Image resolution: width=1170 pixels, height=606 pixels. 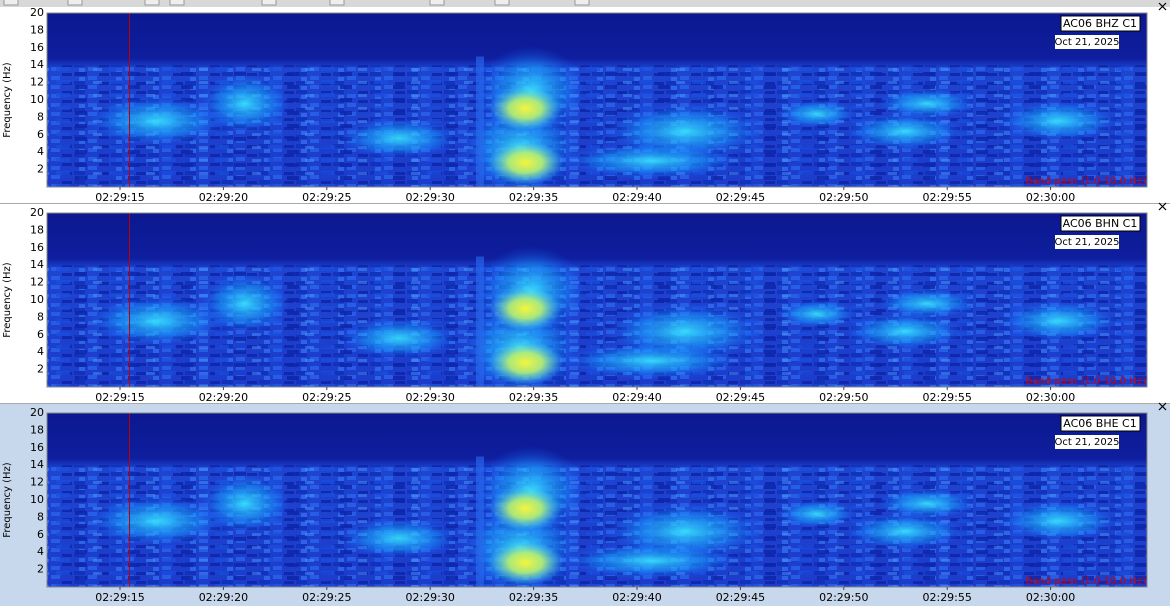 I want to click on channel-label: AC06 BHZ C1, so click(x=1100, y=23).